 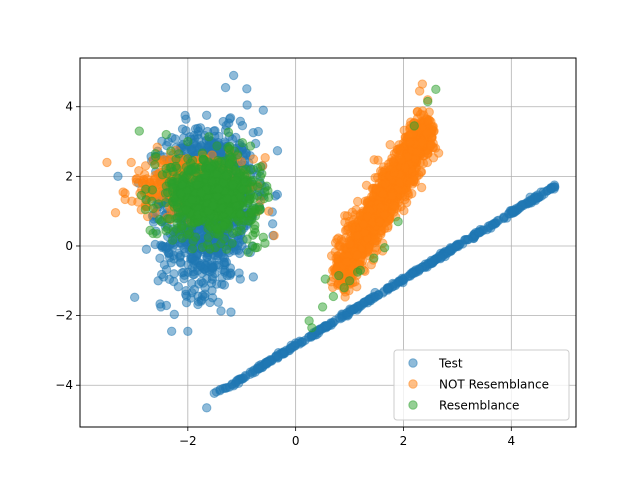 What do you see at coordinates (64, 316) in the screenshot?
I see `y-tick-label: −2` at bounding box center [64, 316].